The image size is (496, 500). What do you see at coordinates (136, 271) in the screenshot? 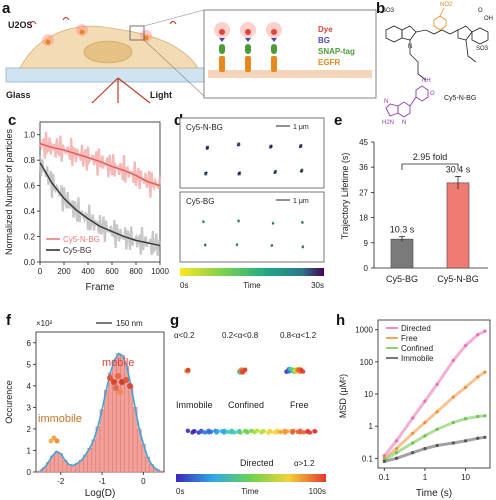
I see `x-tick-label-4: 800` at bounding box center [136, 271].